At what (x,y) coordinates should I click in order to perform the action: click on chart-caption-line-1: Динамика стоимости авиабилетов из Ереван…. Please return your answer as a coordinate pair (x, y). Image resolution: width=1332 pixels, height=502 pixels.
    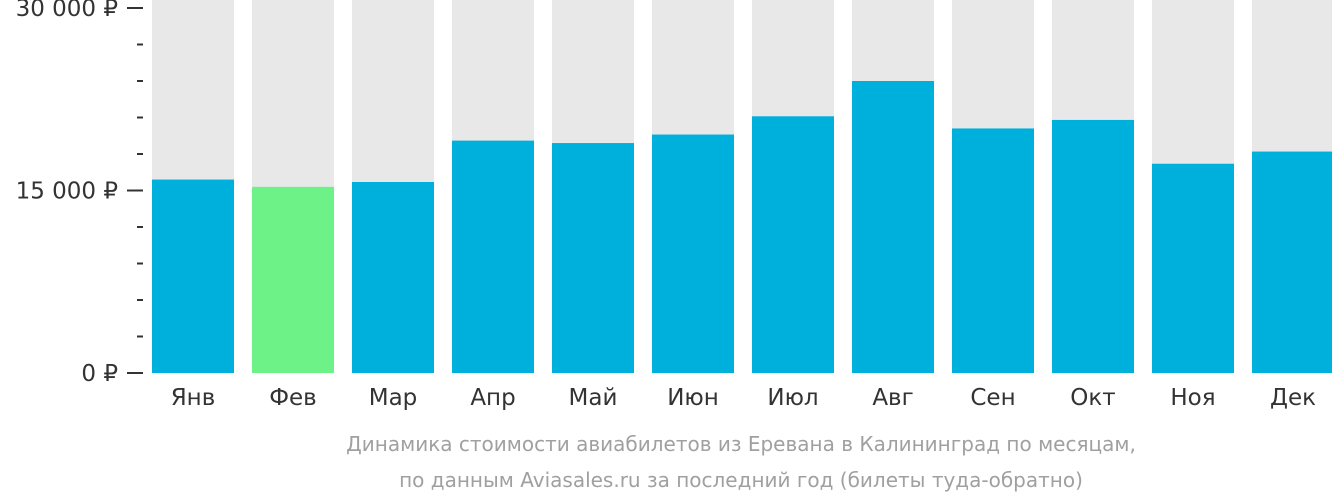
    Looking at the image, I should click on (741, 444).